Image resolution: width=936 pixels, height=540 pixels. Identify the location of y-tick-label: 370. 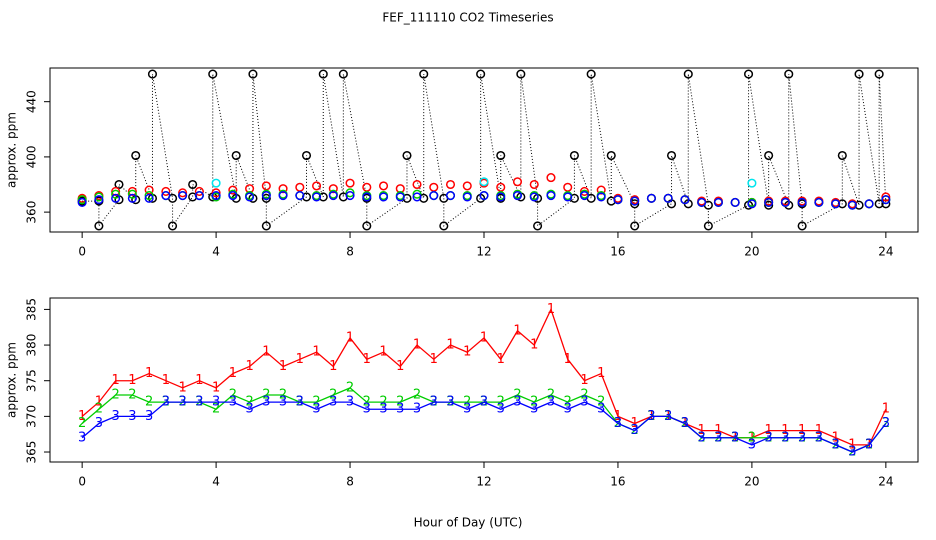
(32, 416).